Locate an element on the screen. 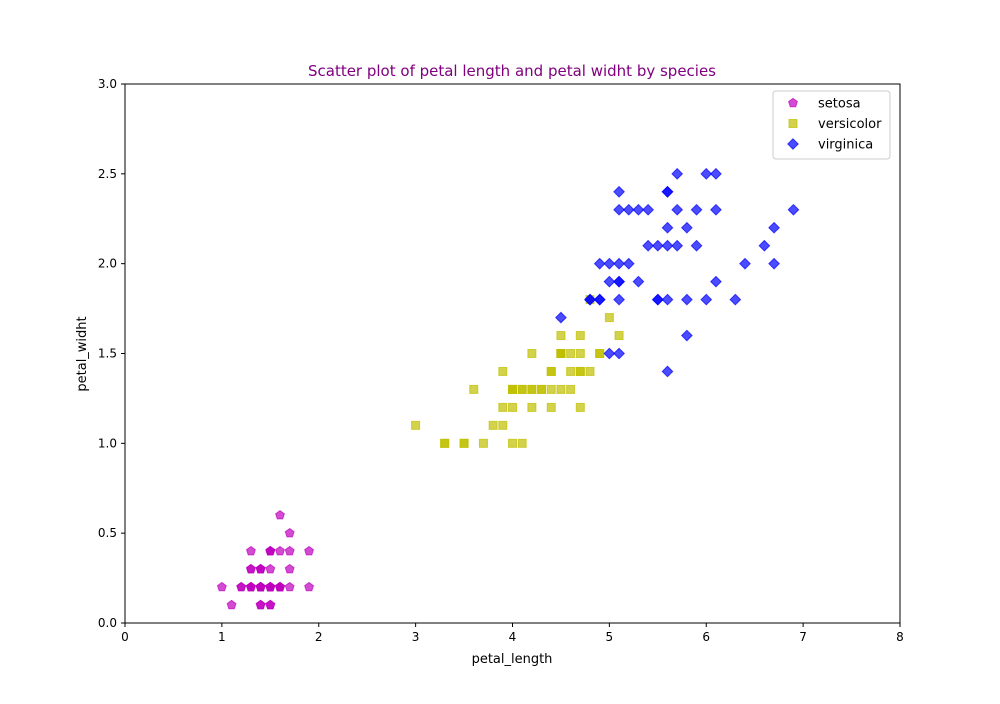  x-tick-label: 8 is located at coordinates (900, 637).